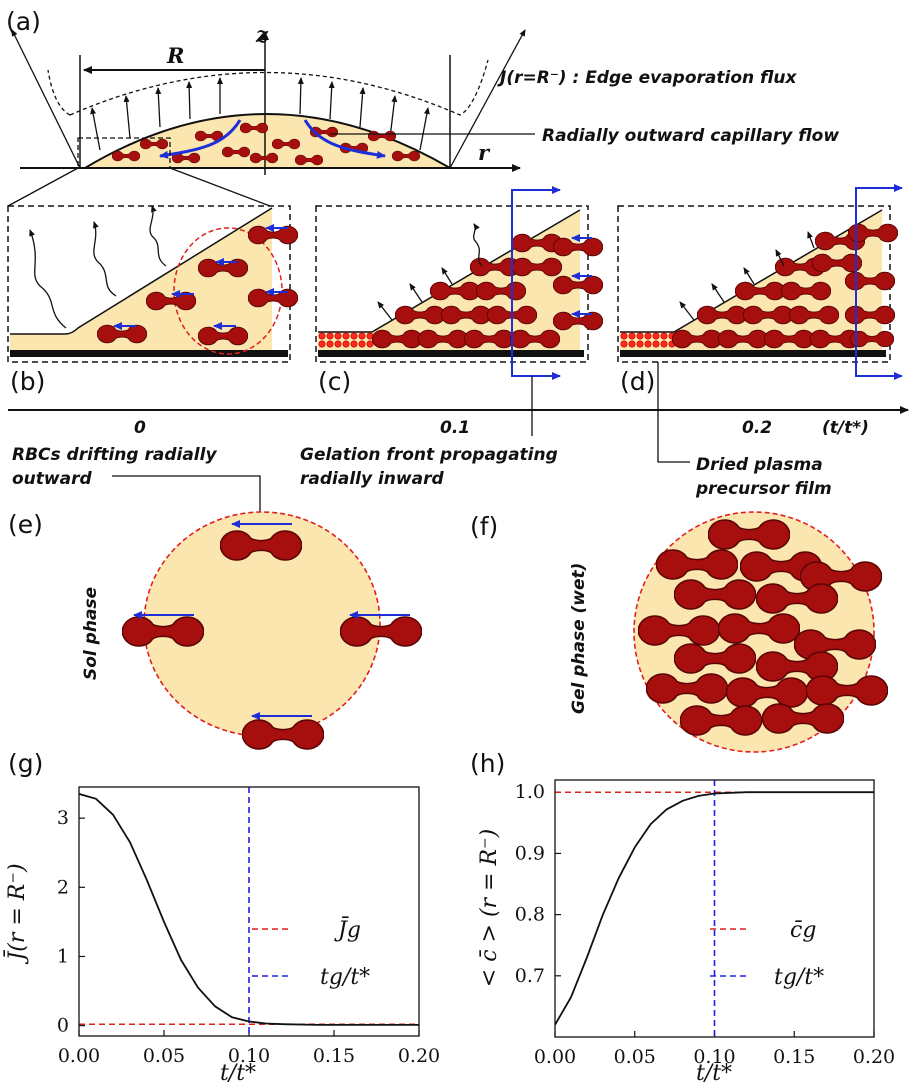 The width and height of the screenshot is (912, 1086). I want to click on chart-h-ylabel: < c̄ > (r = R⁻), so click(489, 908).